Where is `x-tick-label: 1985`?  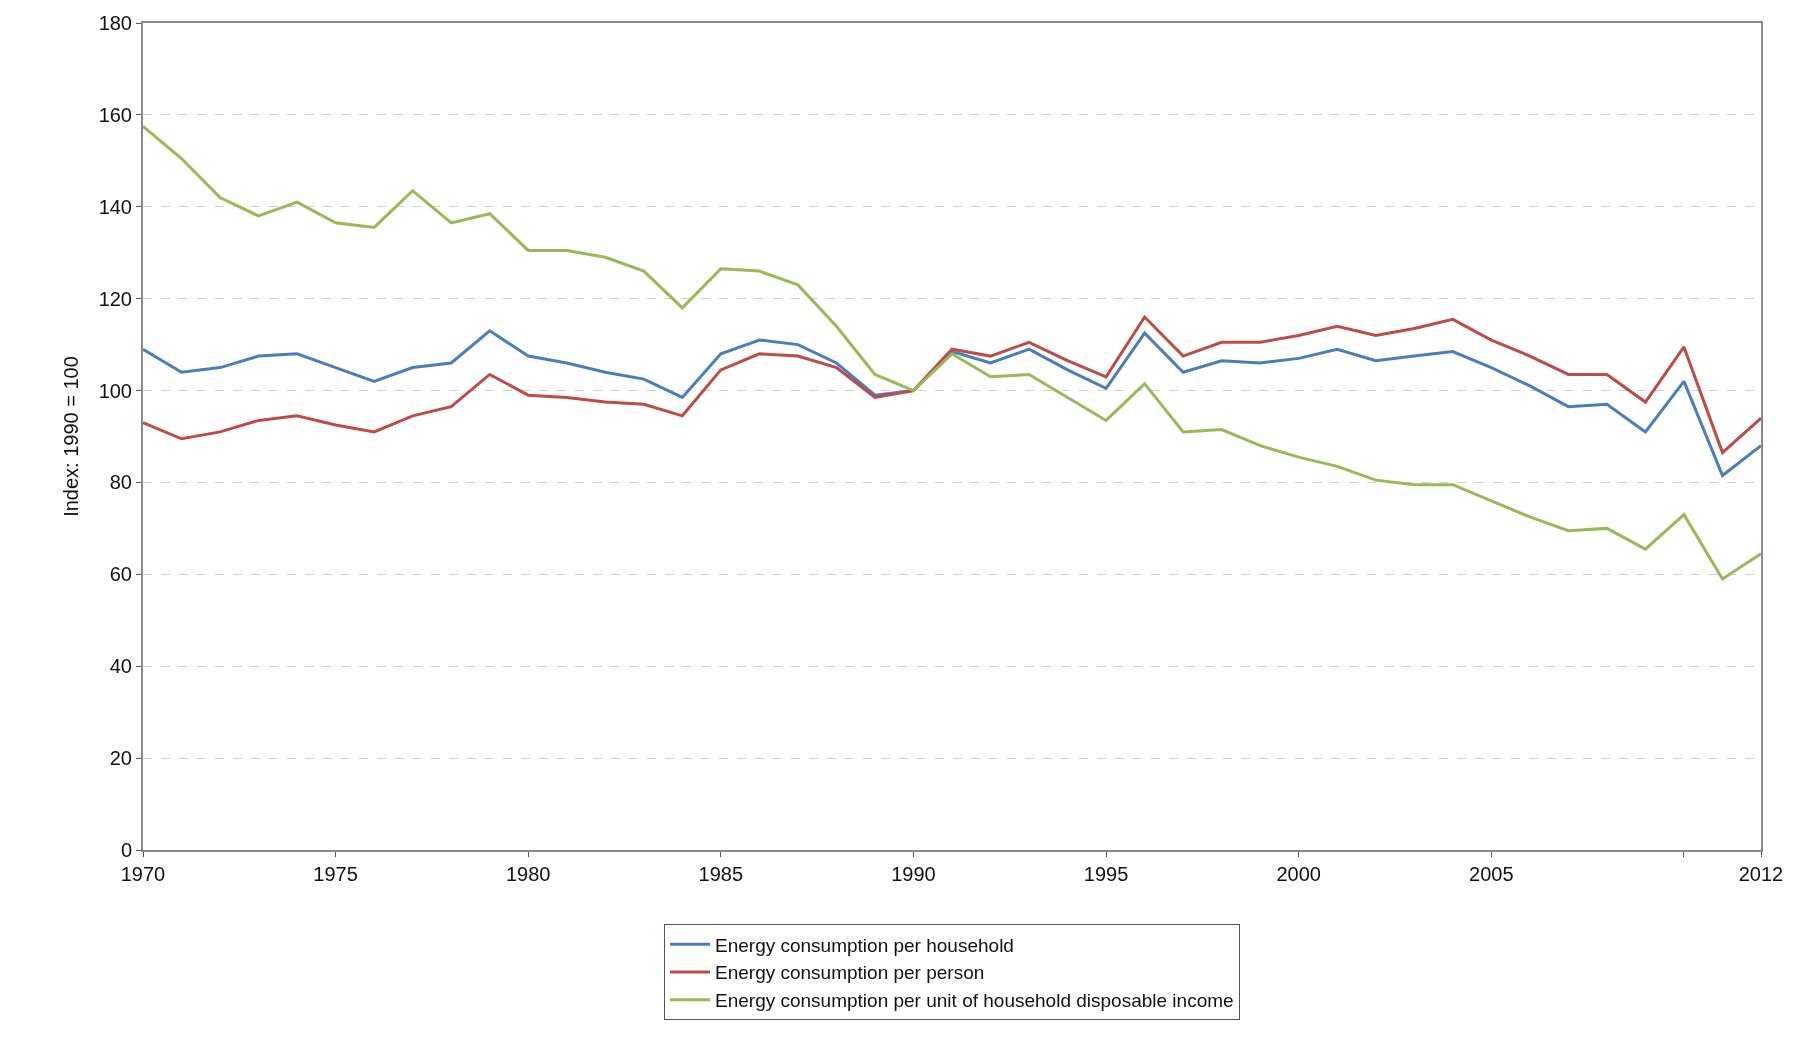 x-tick-label: 1985 is located at coordinates (721, 874).